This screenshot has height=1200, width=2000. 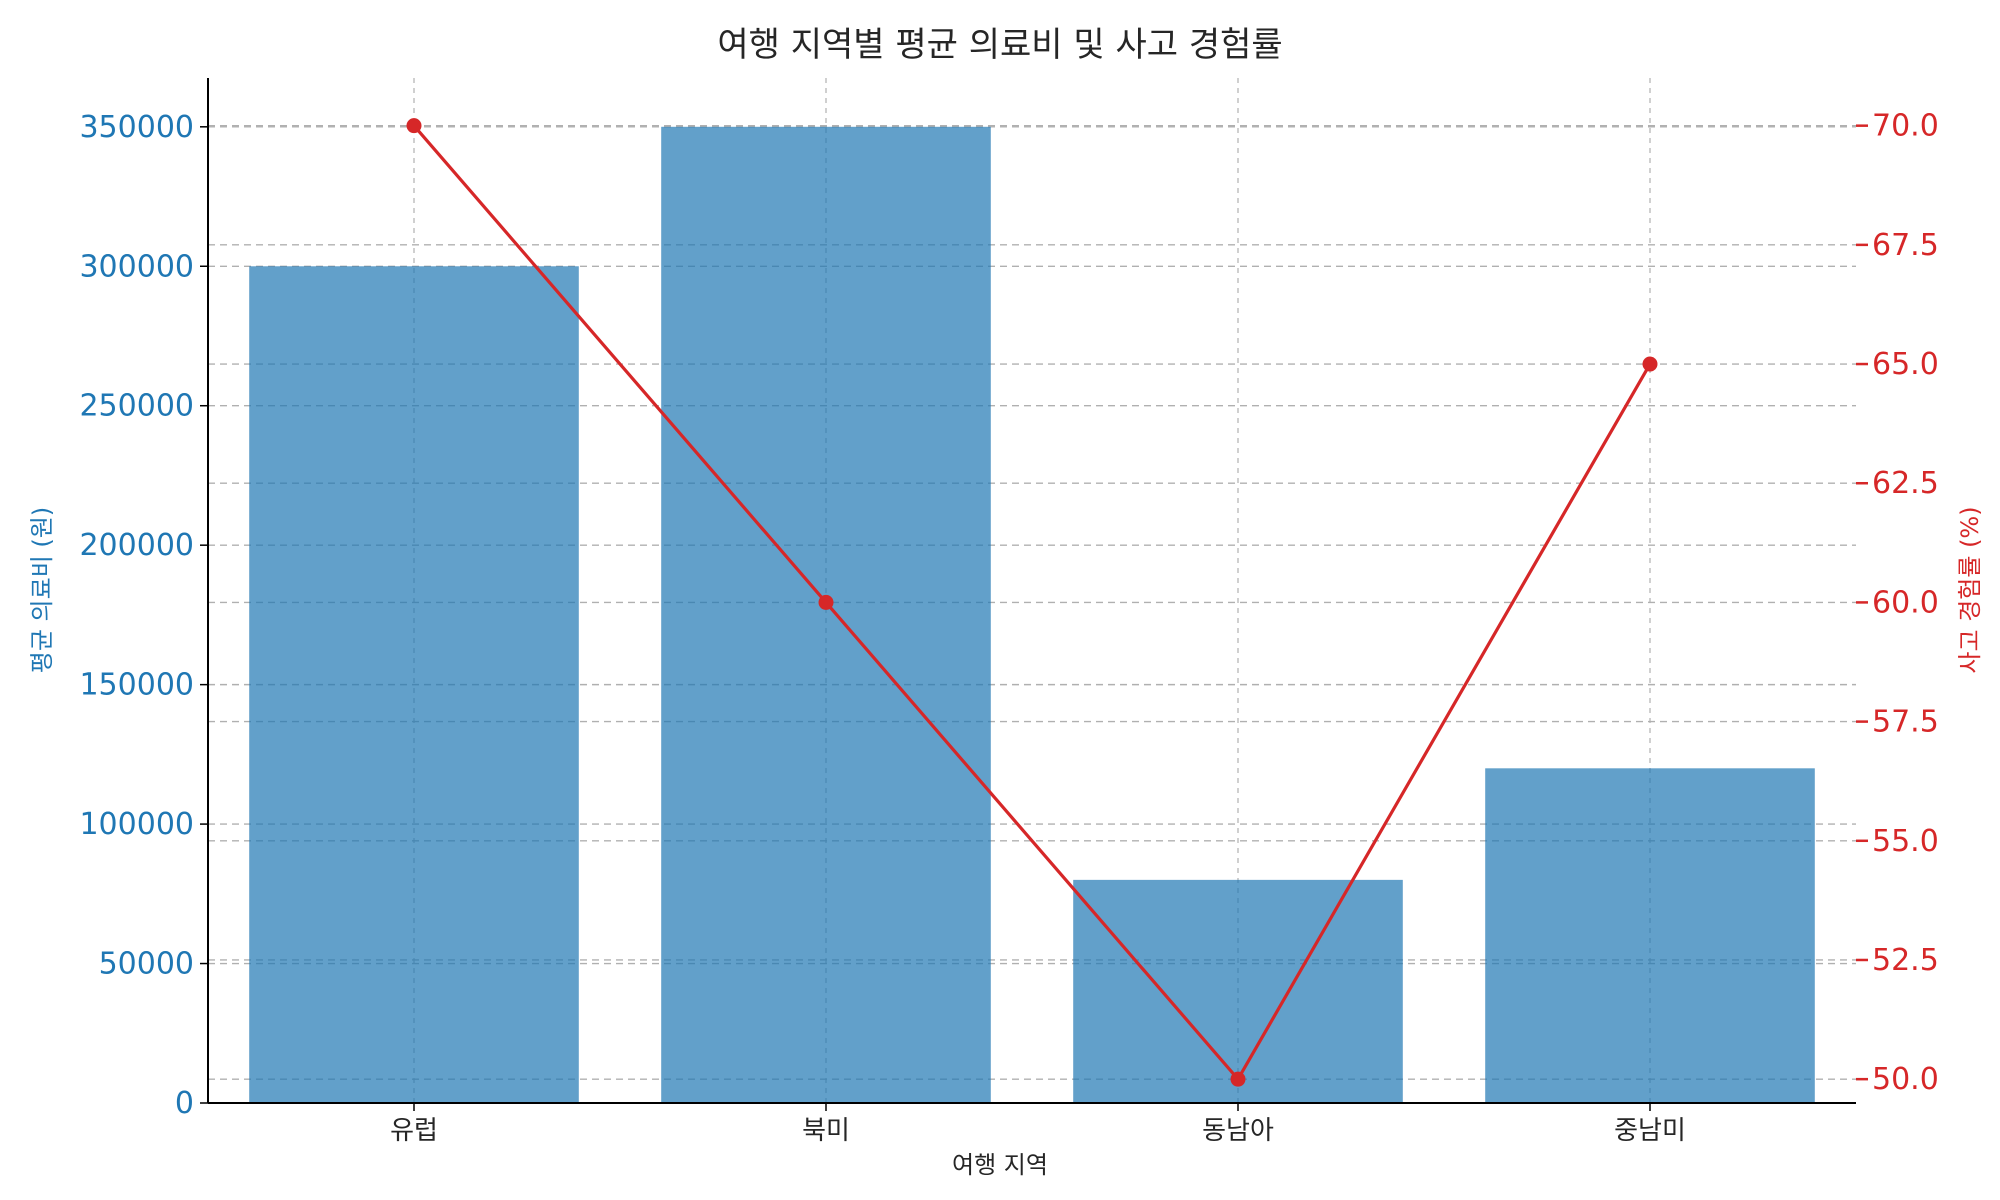 I want to click on y-tick-label-right: 65.0, so click(x=1905, y=364).